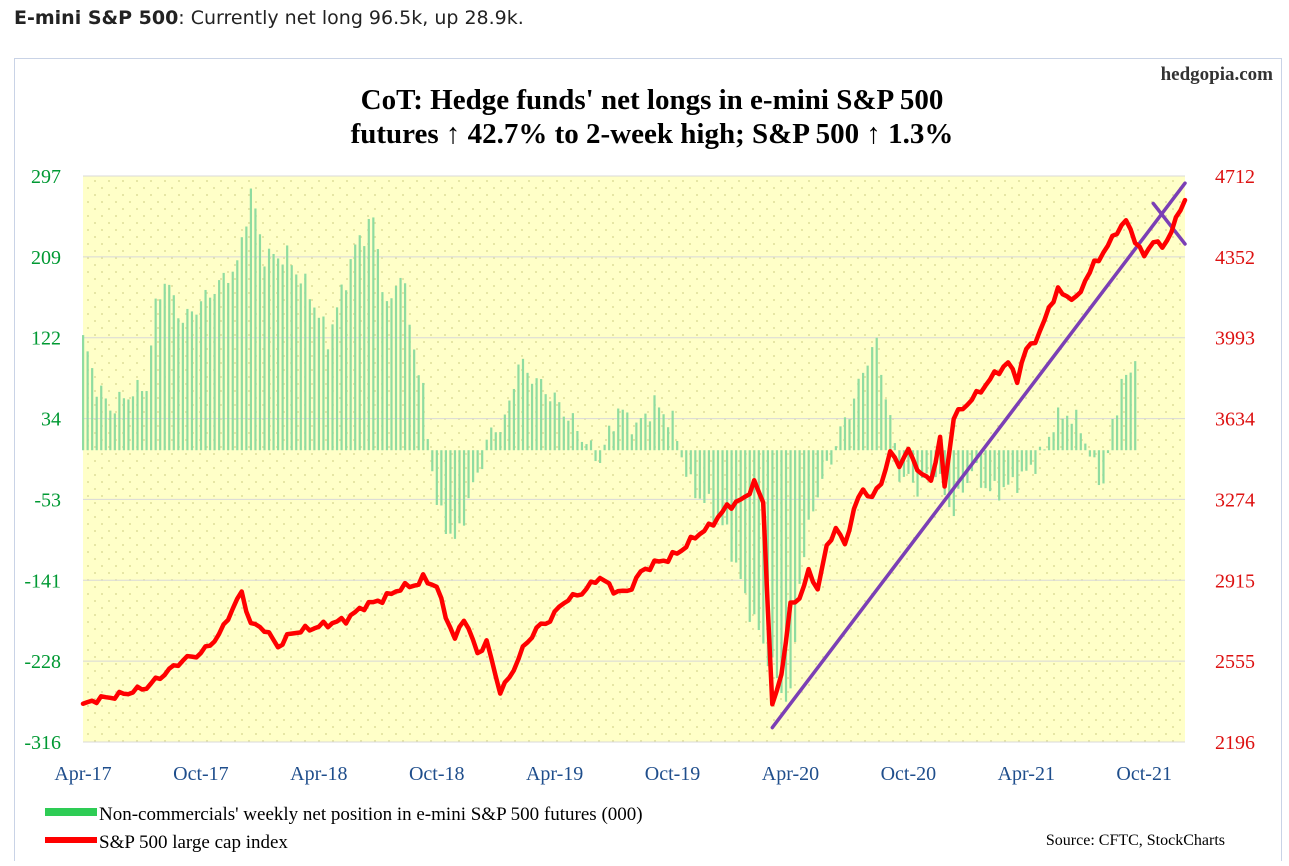 This screenshot has width=1289, height=866. Describe the element at coordinates (82, 774) in the screenshot. I see `x-tick-label: Apr-17` at that location.